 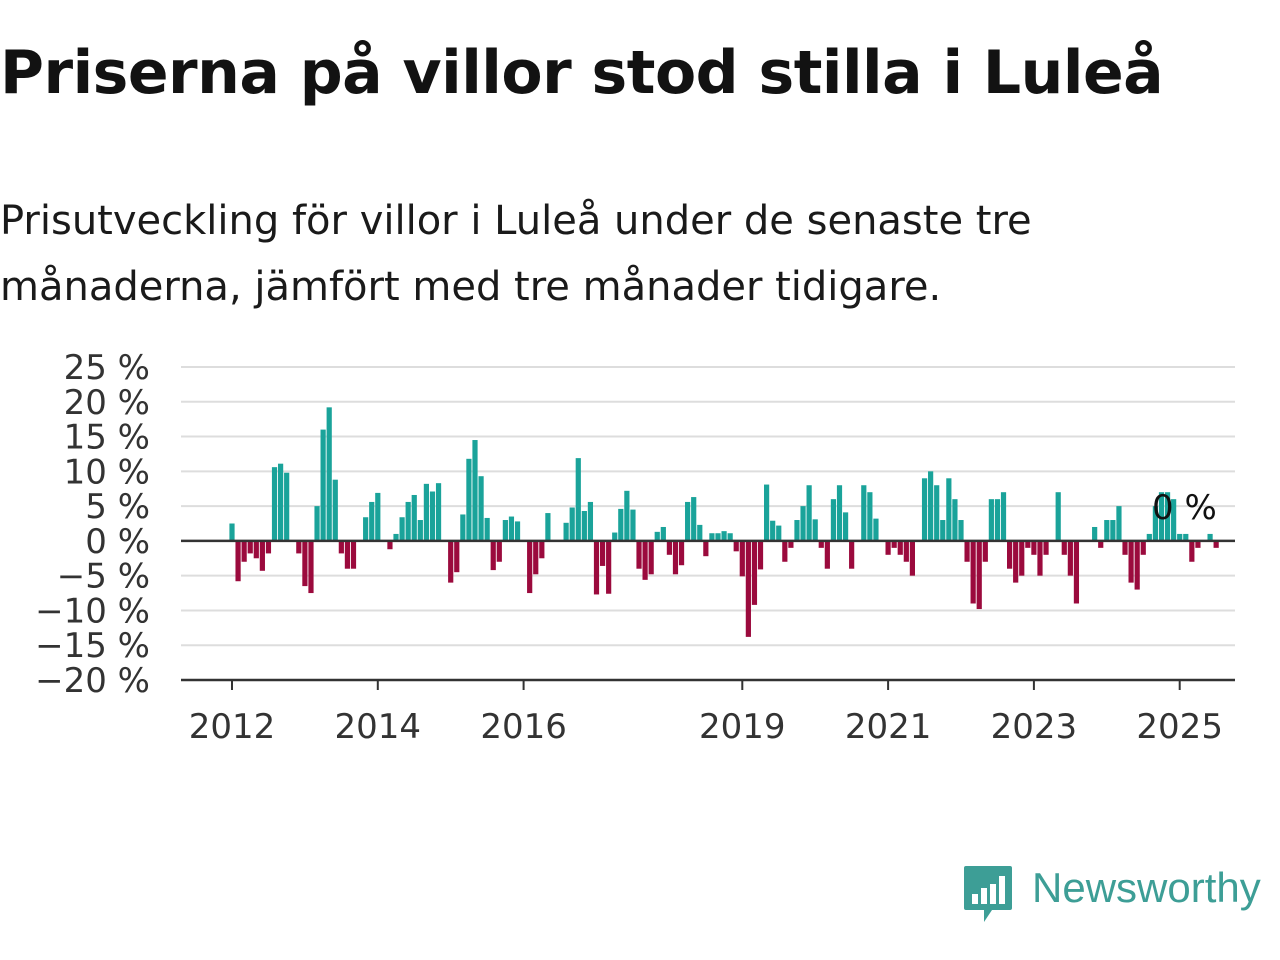 I want to click on y-tick-label: −15 %, so click(x=92, y=646).